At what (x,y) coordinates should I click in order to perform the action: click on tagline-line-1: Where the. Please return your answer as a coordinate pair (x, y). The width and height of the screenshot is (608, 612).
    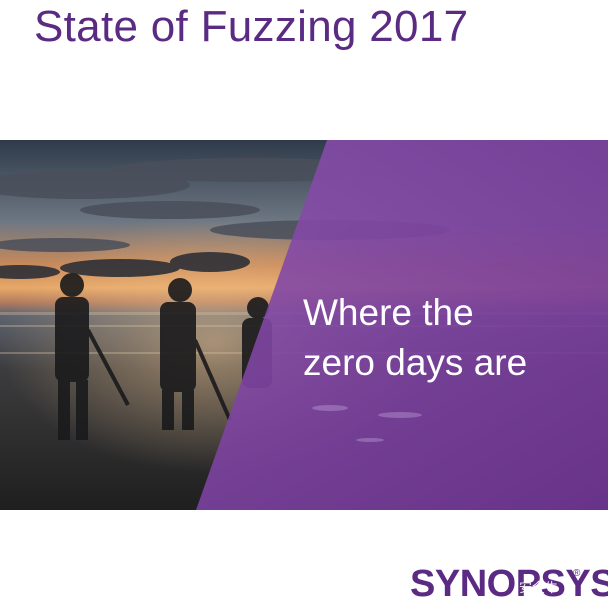
    Looking at the image, I should click on (388, 312).